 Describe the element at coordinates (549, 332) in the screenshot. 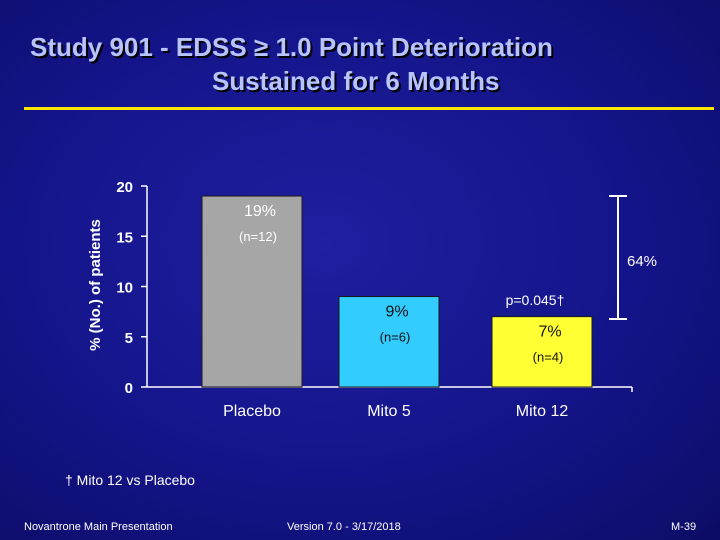

I see `bar-value-label-2: 7%` at that location.